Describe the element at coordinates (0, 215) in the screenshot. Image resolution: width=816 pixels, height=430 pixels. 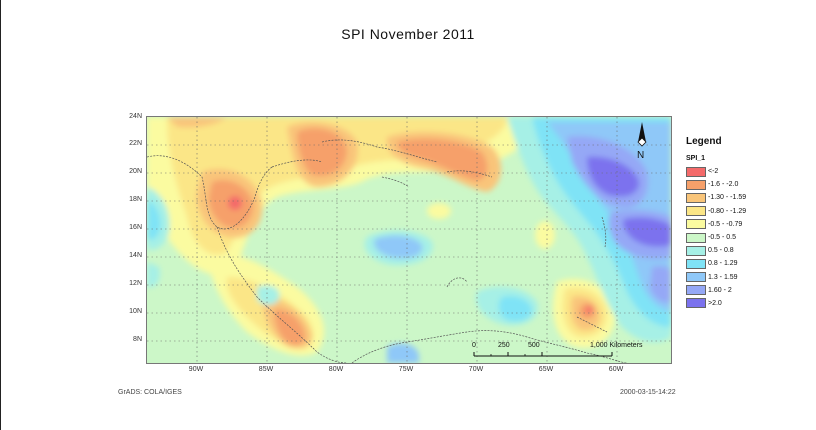
I see `frame-edge` at that location.